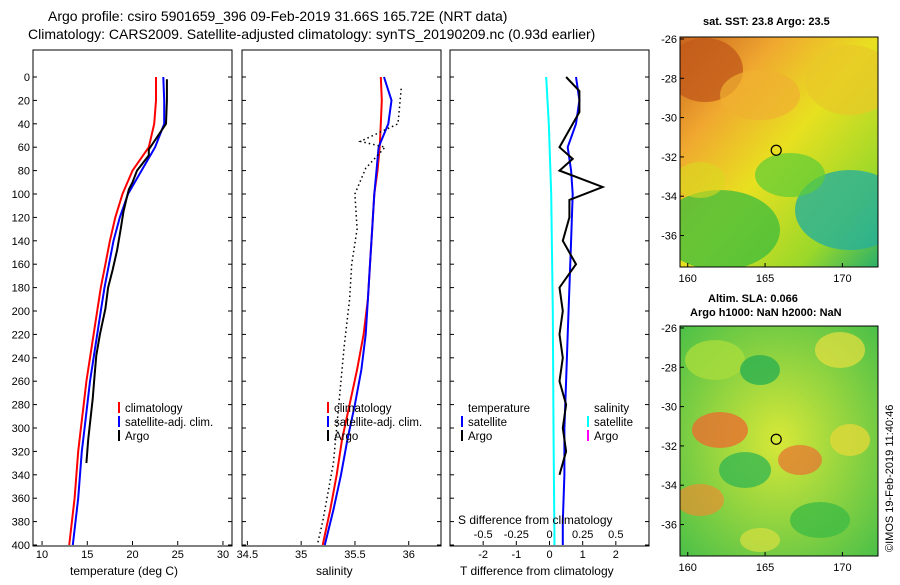 Image resolution: width=900 pixels, height=585 pixels. What do you see at coordinates (616, 555) in the screenshot?
I see `x-tick-label: 2` at bounding box center [616, 555].